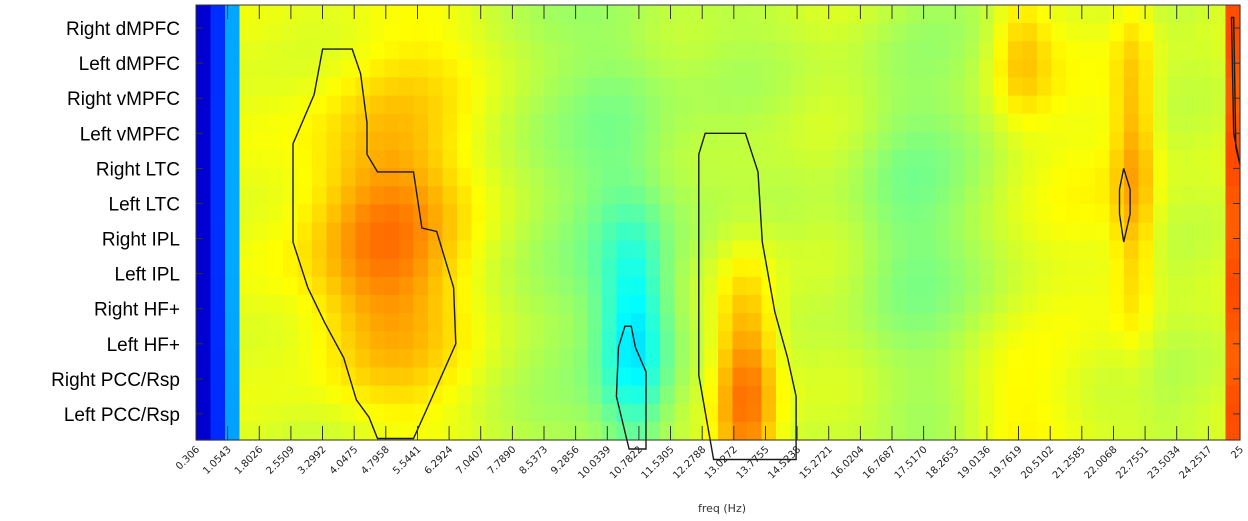 The image size is (1248, 521). What do you see at coordinates (312, 460) in the screenshot?
I see `x-tick-label: 3.2992` at bounding box center [312, 460].